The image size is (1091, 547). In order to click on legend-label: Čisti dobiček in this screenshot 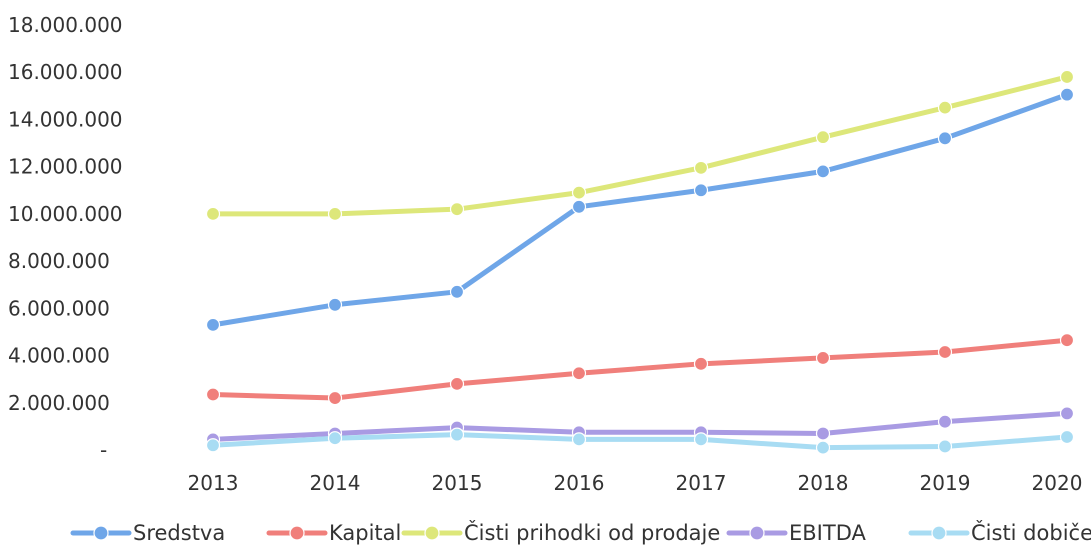, I will do `click(1031, 532)`.